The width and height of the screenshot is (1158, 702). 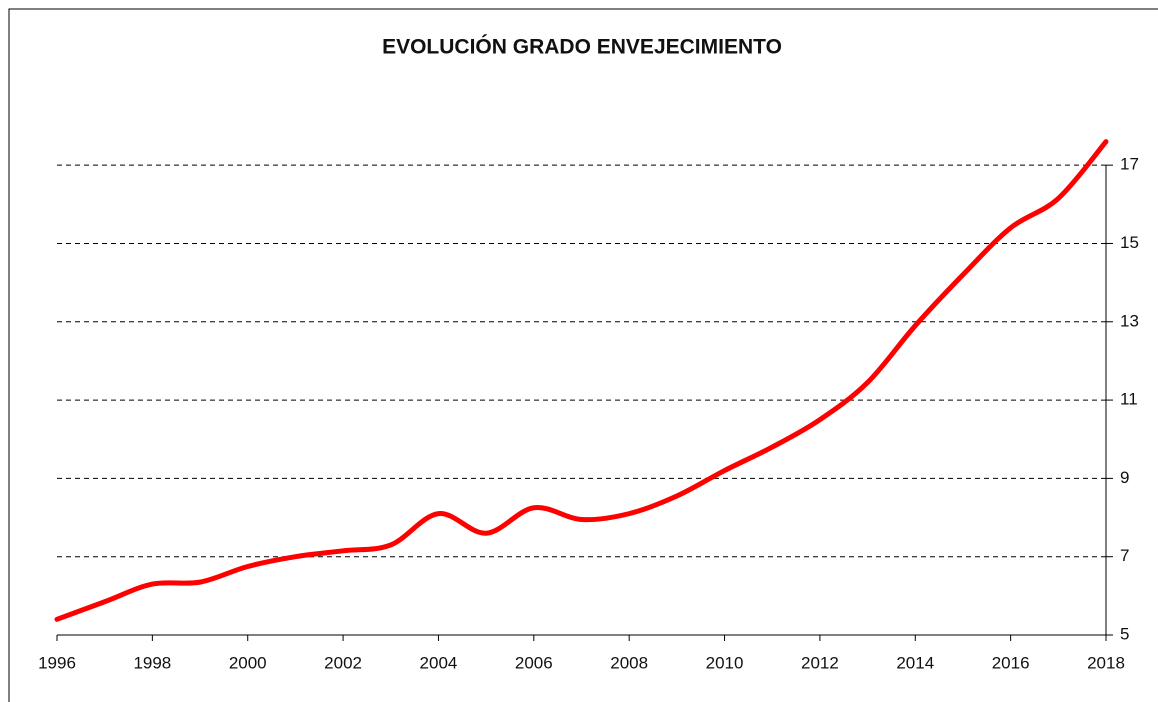 I want to click on y-tick-label: 5, so click(x=1124, y=633).